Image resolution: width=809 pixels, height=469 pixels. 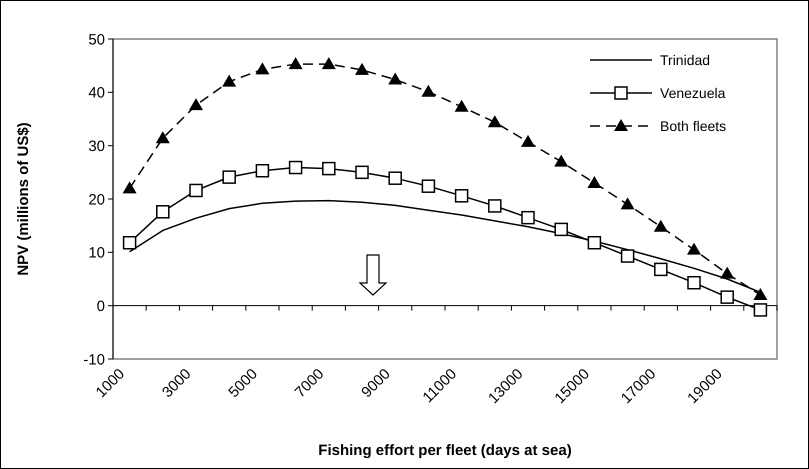 What do you see at coordinates (693, 126) in the screenshot?
I see `legend-label: Both fleets` at bounding box center [693, 126].